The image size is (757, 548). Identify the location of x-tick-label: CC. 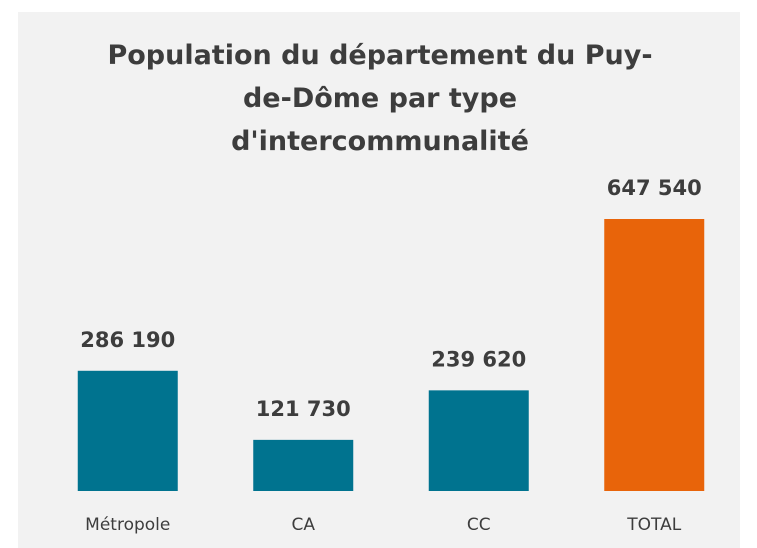
(479, 525).